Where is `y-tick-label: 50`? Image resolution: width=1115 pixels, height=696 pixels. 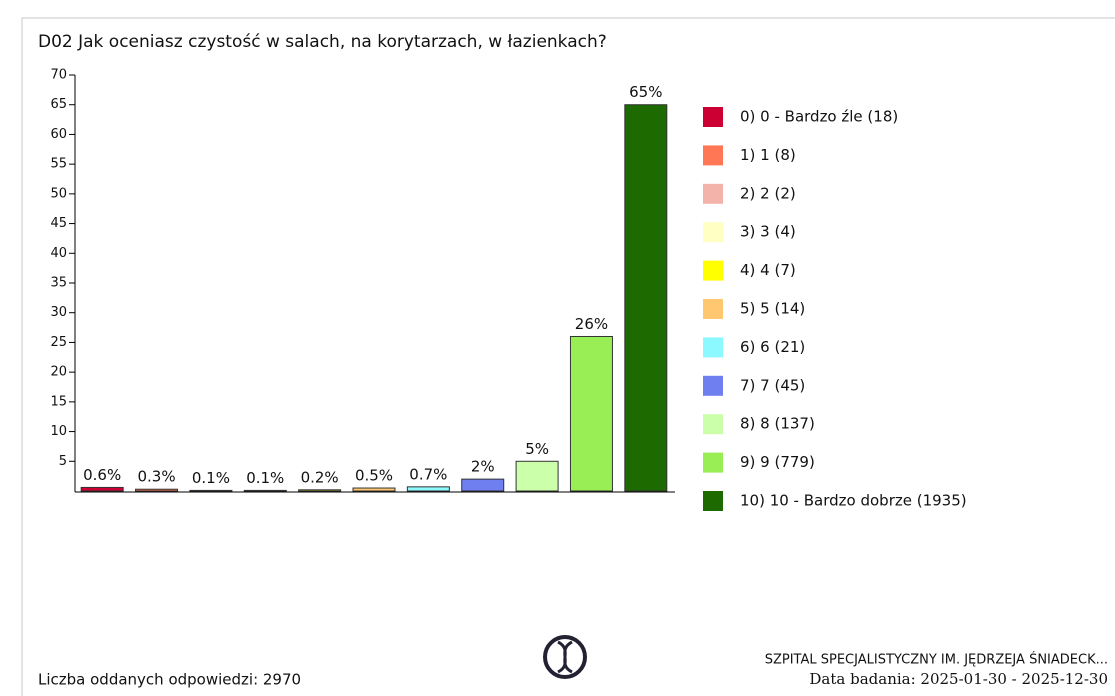 y-tick-label: 50 is located at coordinates (58, 193).